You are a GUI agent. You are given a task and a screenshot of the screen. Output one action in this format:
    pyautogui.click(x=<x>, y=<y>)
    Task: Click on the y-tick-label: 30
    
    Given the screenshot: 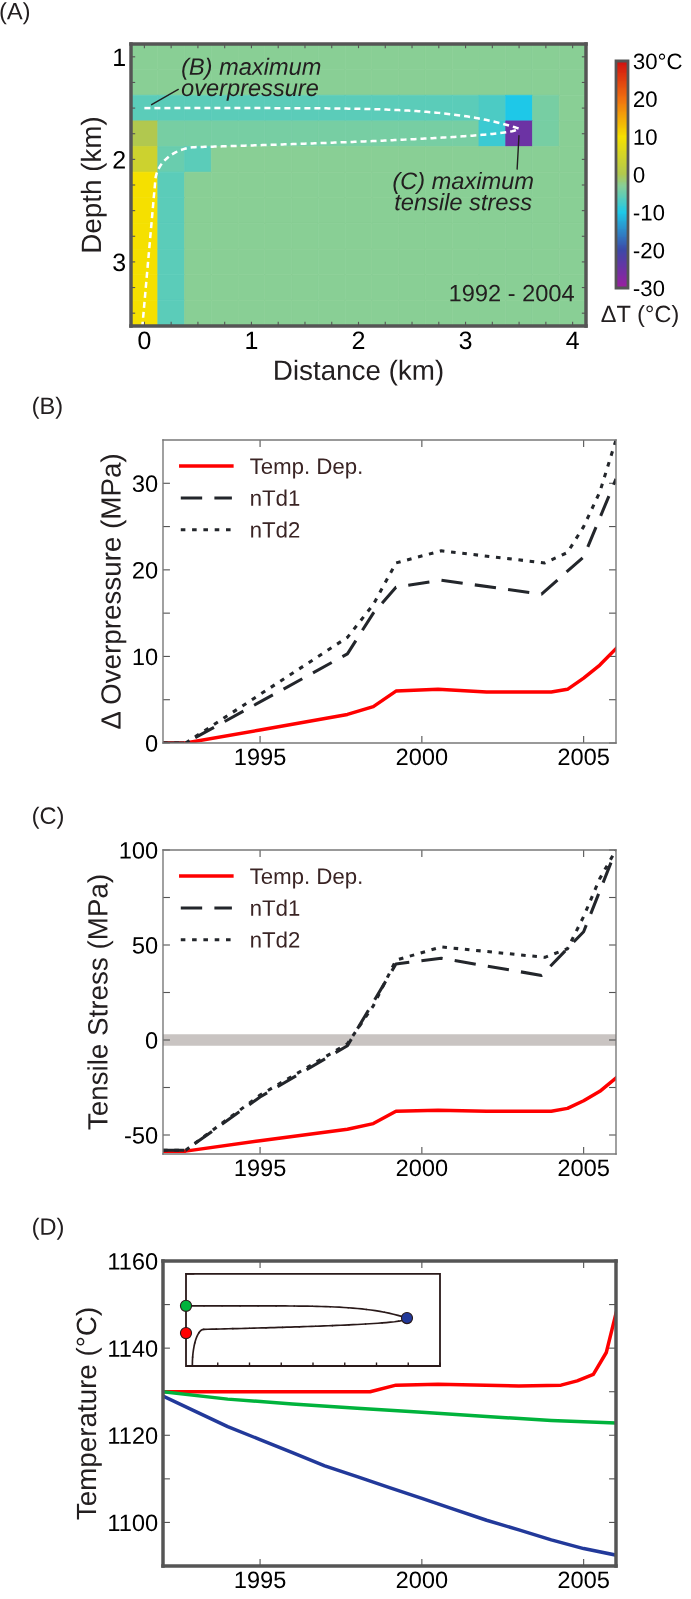 What is the action you would take?
    pyautogui.click(x=145, y=484)
    